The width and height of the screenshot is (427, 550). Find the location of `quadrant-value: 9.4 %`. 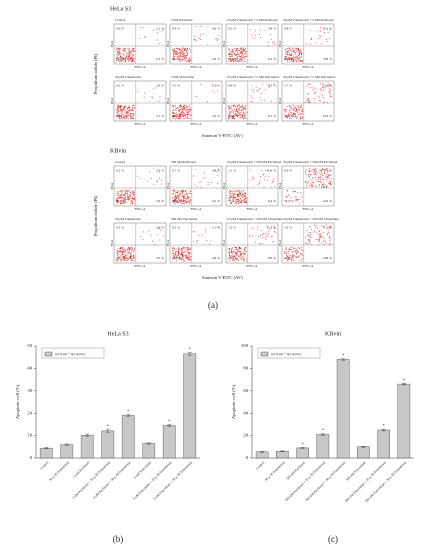

quadrant-value: 9.4 % is located at coordinates (272, 201).